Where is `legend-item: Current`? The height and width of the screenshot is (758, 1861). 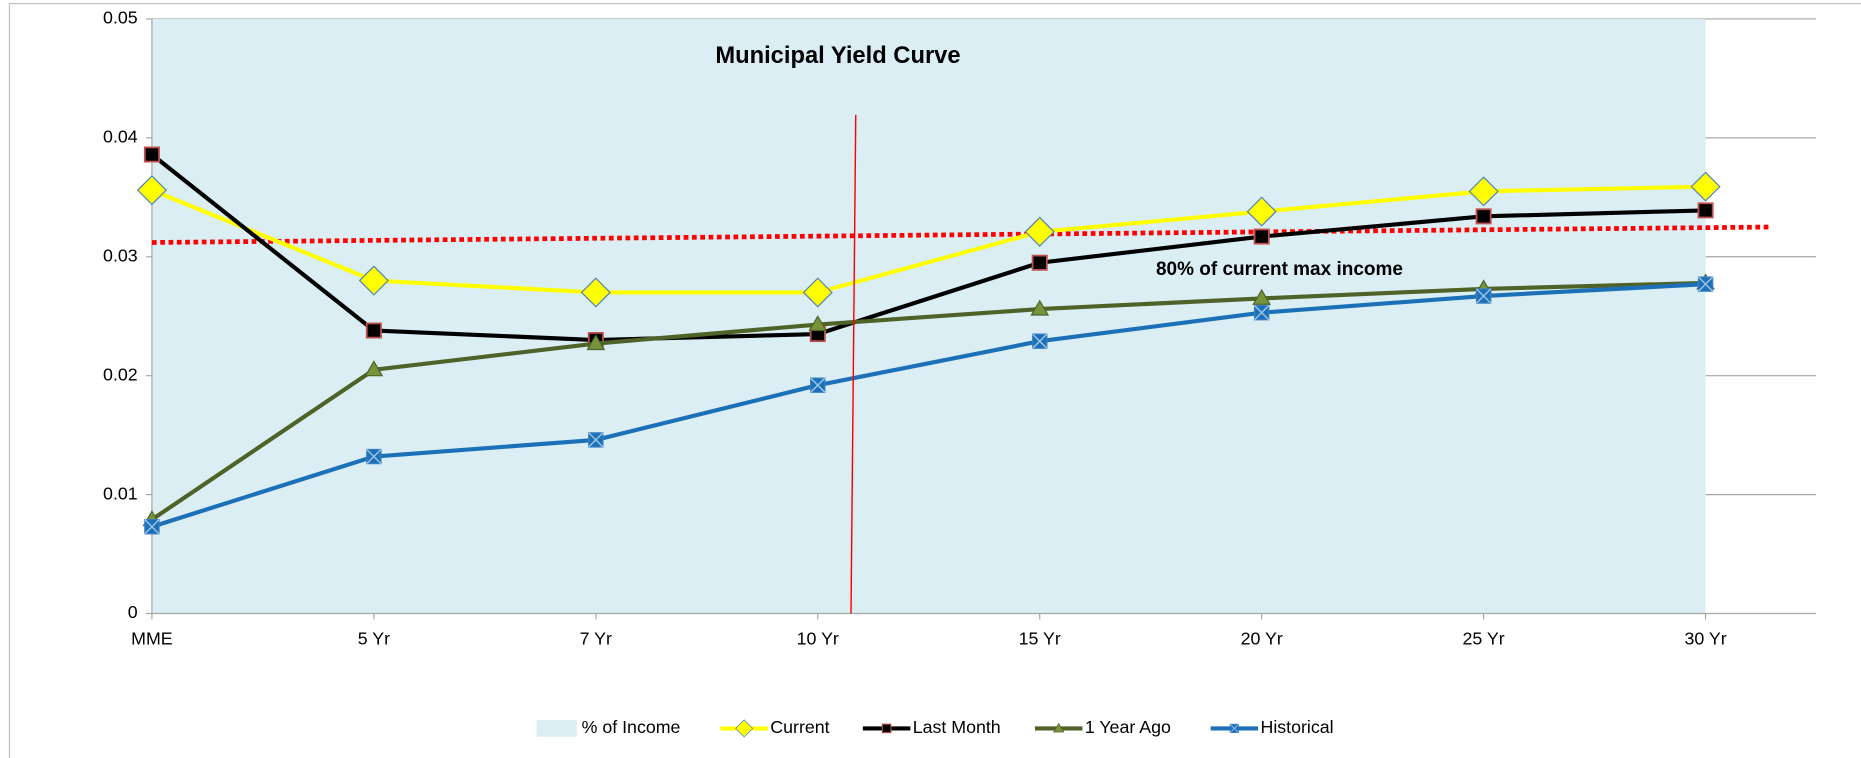
legend-item: Current is located at coordinates (775, 727).